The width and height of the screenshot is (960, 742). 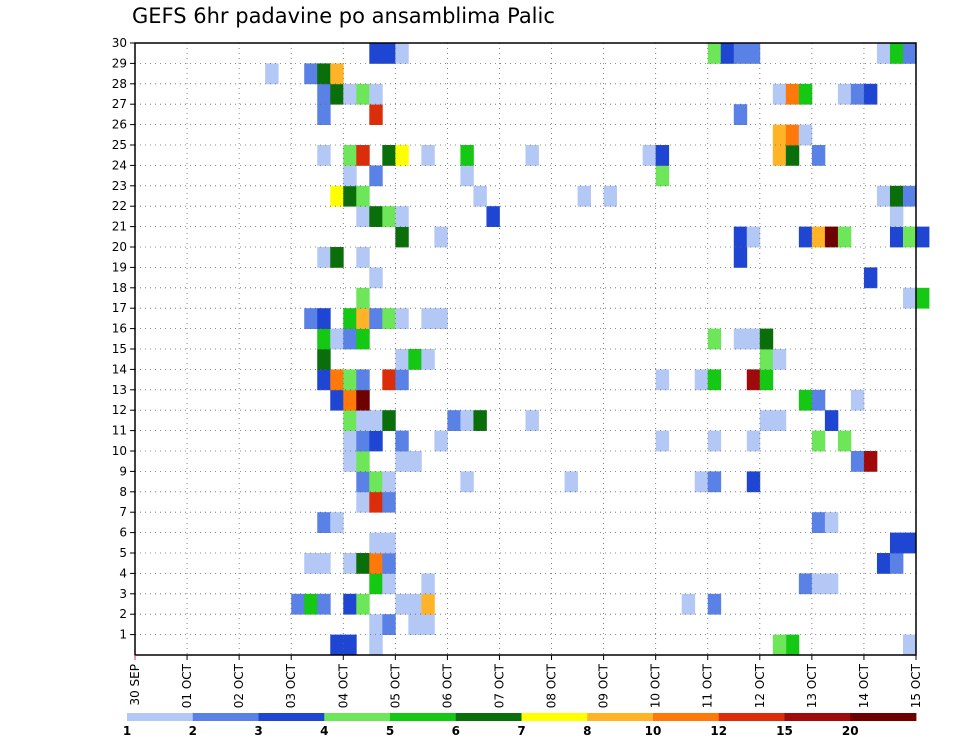 I want to click on y-tick-label: 24, so click(x=119, y=165).